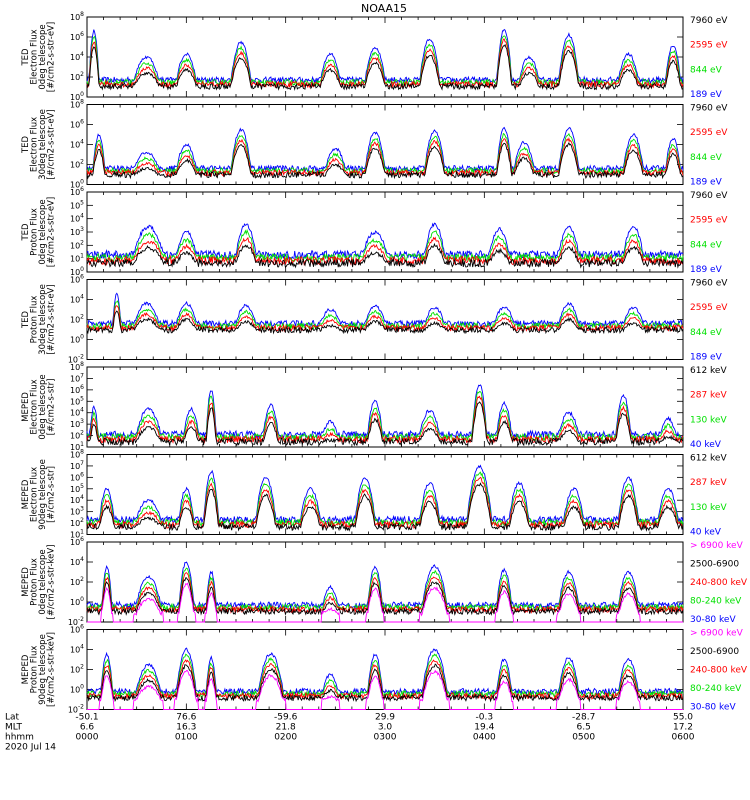 This screenshot has width=750, height=800. What do you see at coordinates (683, 728) in the screenshot?
I see `x-tick-label-mlt: 17.2` at bounding box center [683, 728].